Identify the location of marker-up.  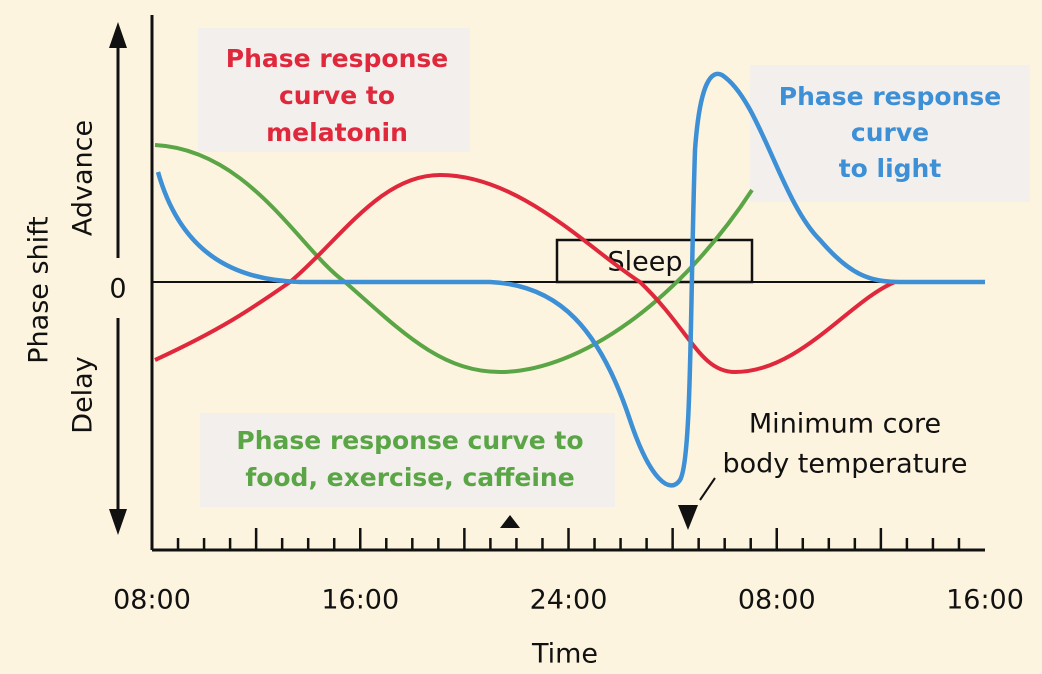
(510, 521).